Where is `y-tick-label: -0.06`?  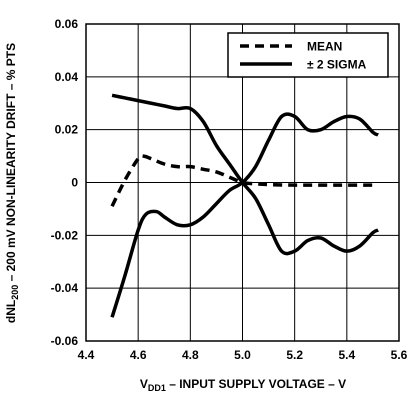
y-tick-label: -0.06 is located at coordinates (65, 341).